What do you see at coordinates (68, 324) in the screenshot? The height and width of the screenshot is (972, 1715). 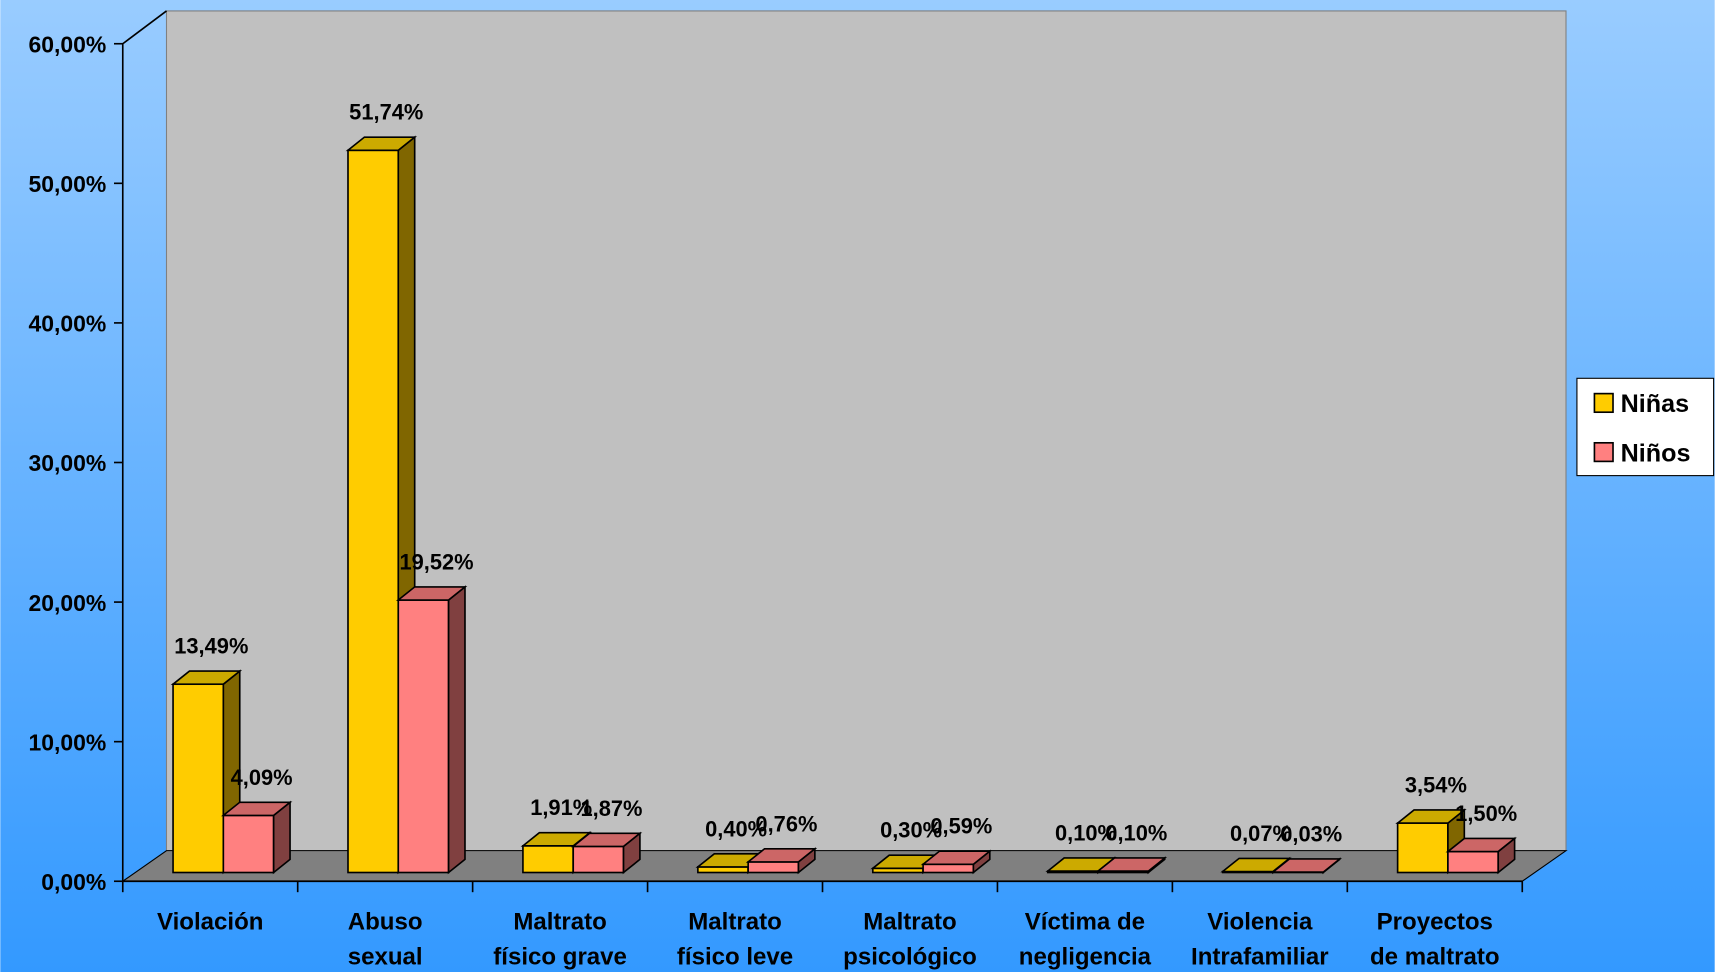 I see `y-tick-label: 40,00%` at bounding box center [68, 324].